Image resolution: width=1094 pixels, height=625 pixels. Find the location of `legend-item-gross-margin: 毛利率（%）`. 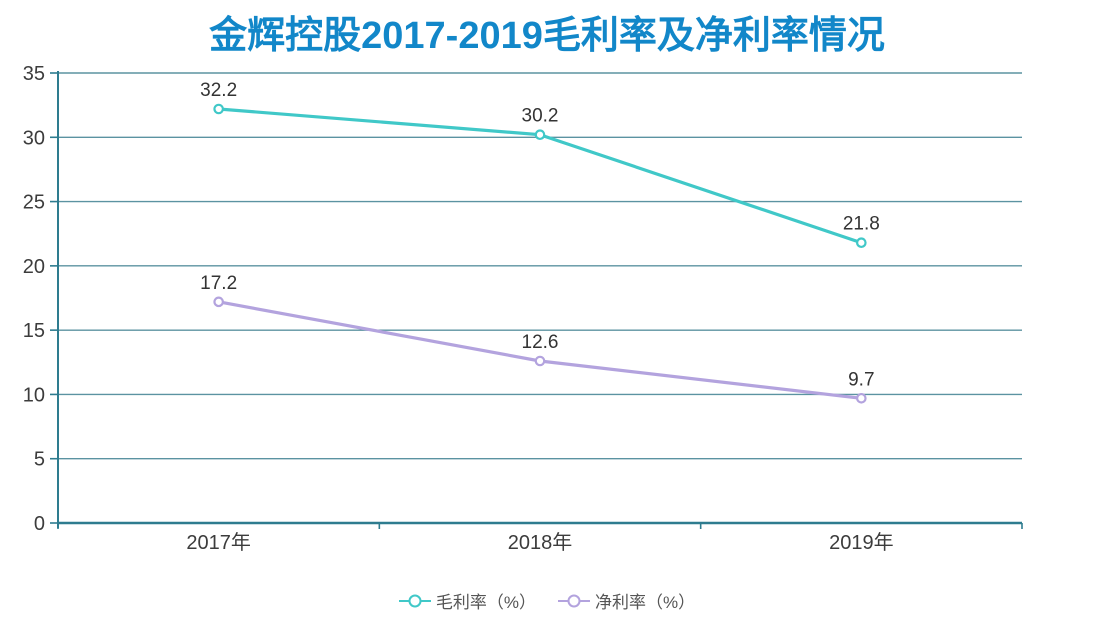

legend-item-gross-margin: 毛利率（%） is located at coordinates (467, 600).